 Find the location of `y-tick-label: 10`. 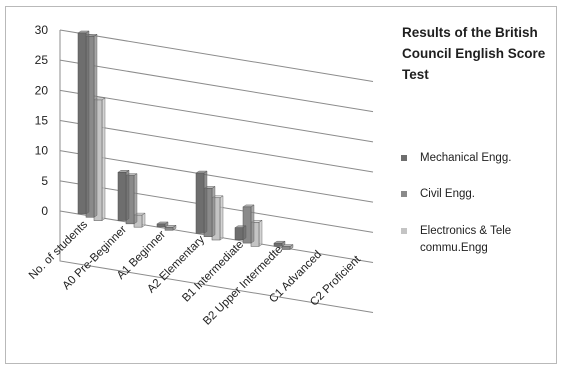

y-tick-label: 10 is located at coordinates (42, 151).